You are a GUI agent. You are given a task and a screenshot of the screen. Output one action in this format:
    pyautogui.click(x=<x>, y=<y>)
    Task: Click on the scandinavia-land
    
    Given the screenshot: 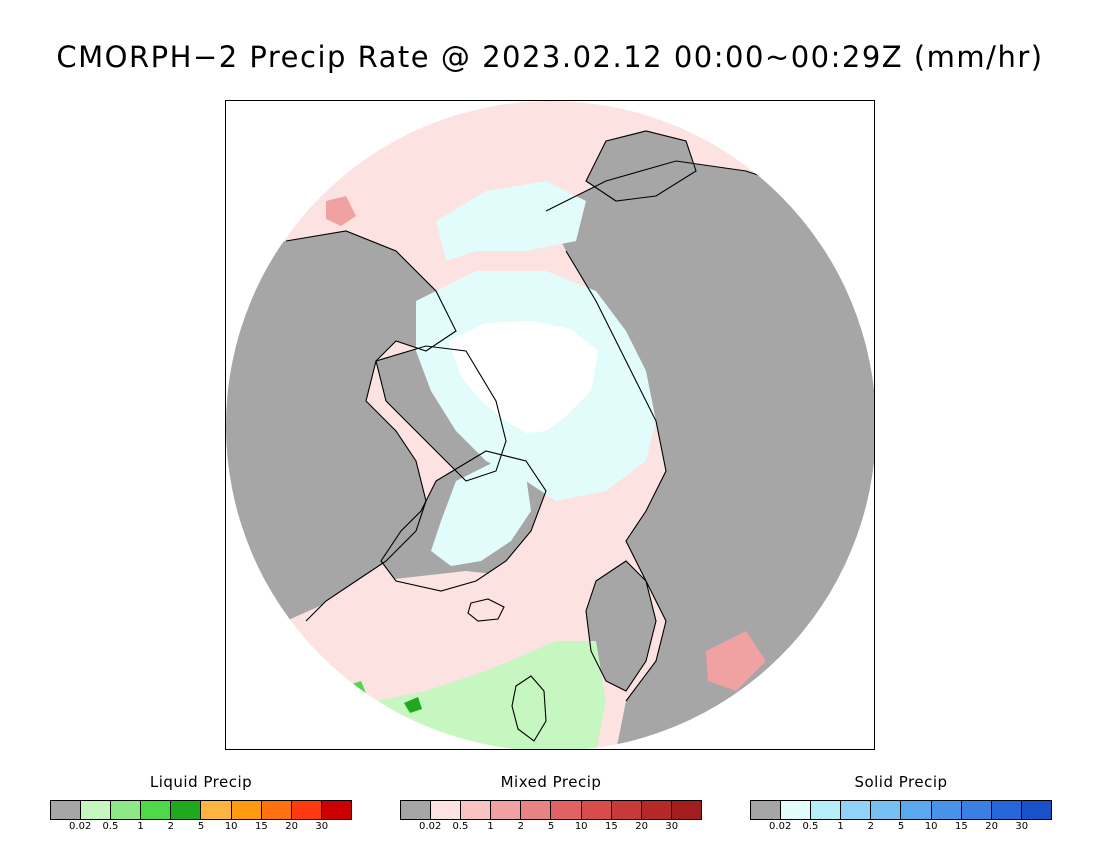 What is the action you would take?
    pyautogui.click(x=621, y=626)
    